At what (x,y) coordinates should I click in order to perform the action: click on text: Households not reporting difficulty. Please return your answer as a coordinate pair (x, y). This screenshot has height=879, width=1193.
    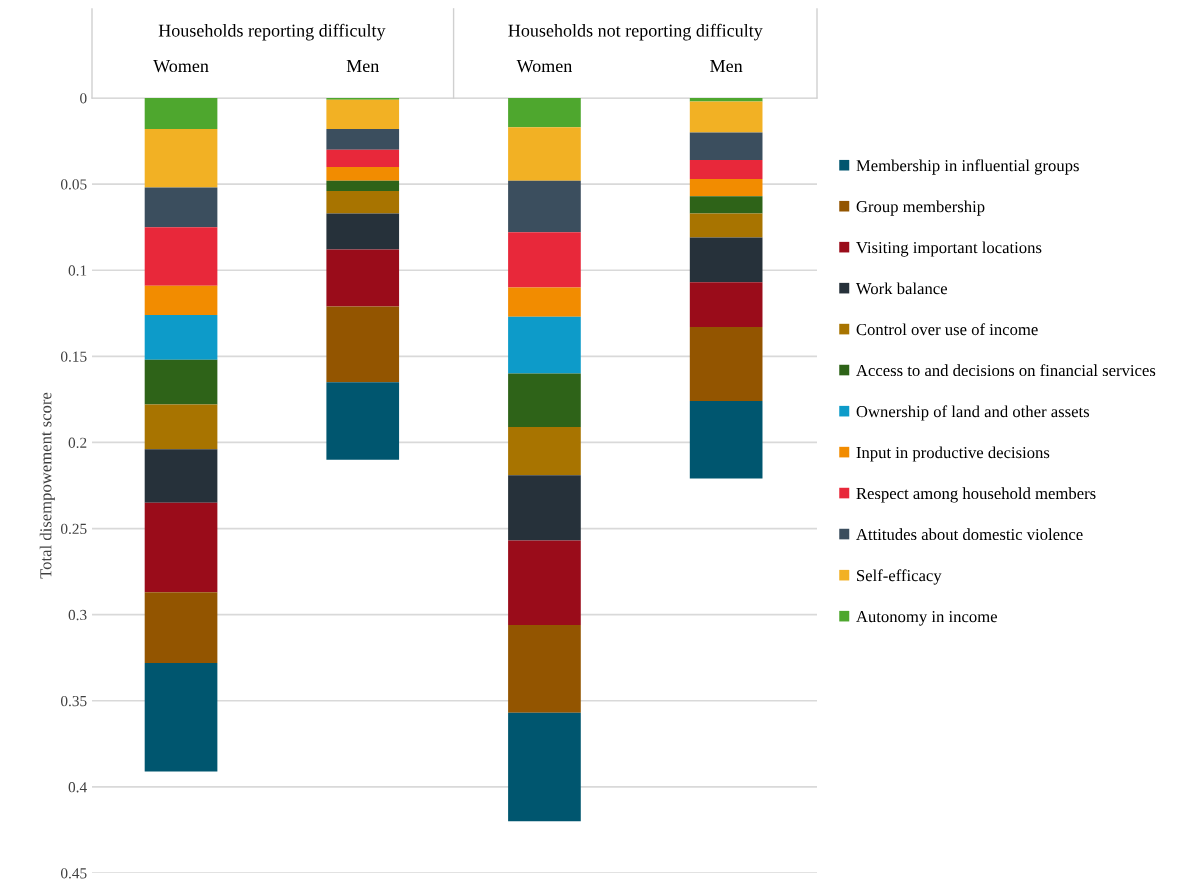
    Looking at the image, I should click on (635, 32).